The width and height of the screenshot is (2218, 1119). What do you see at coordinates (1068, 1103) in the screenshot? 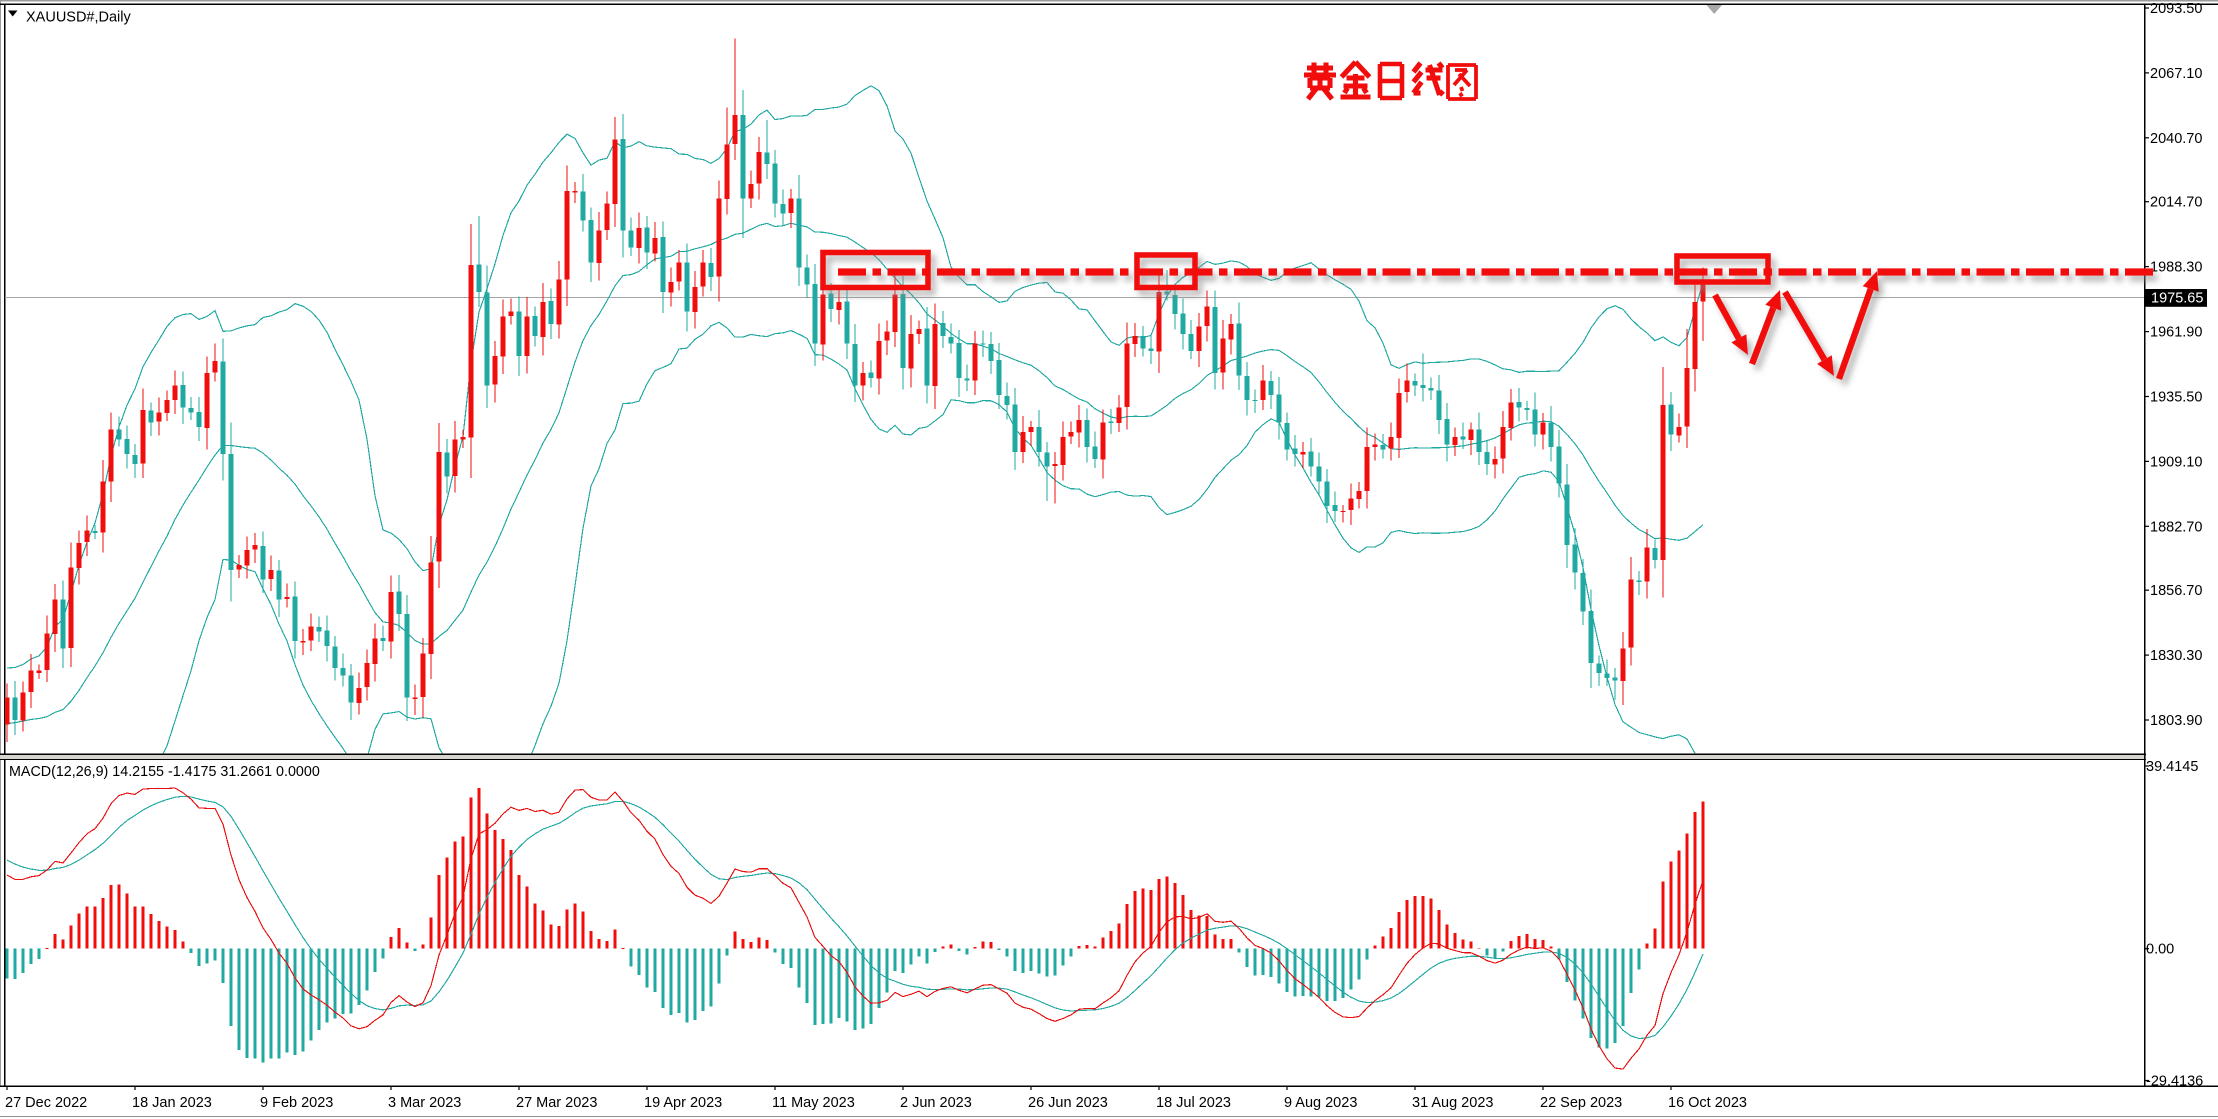
I see `svg-text: 26 Jun 2023` at bounding box center [1068, 1103].